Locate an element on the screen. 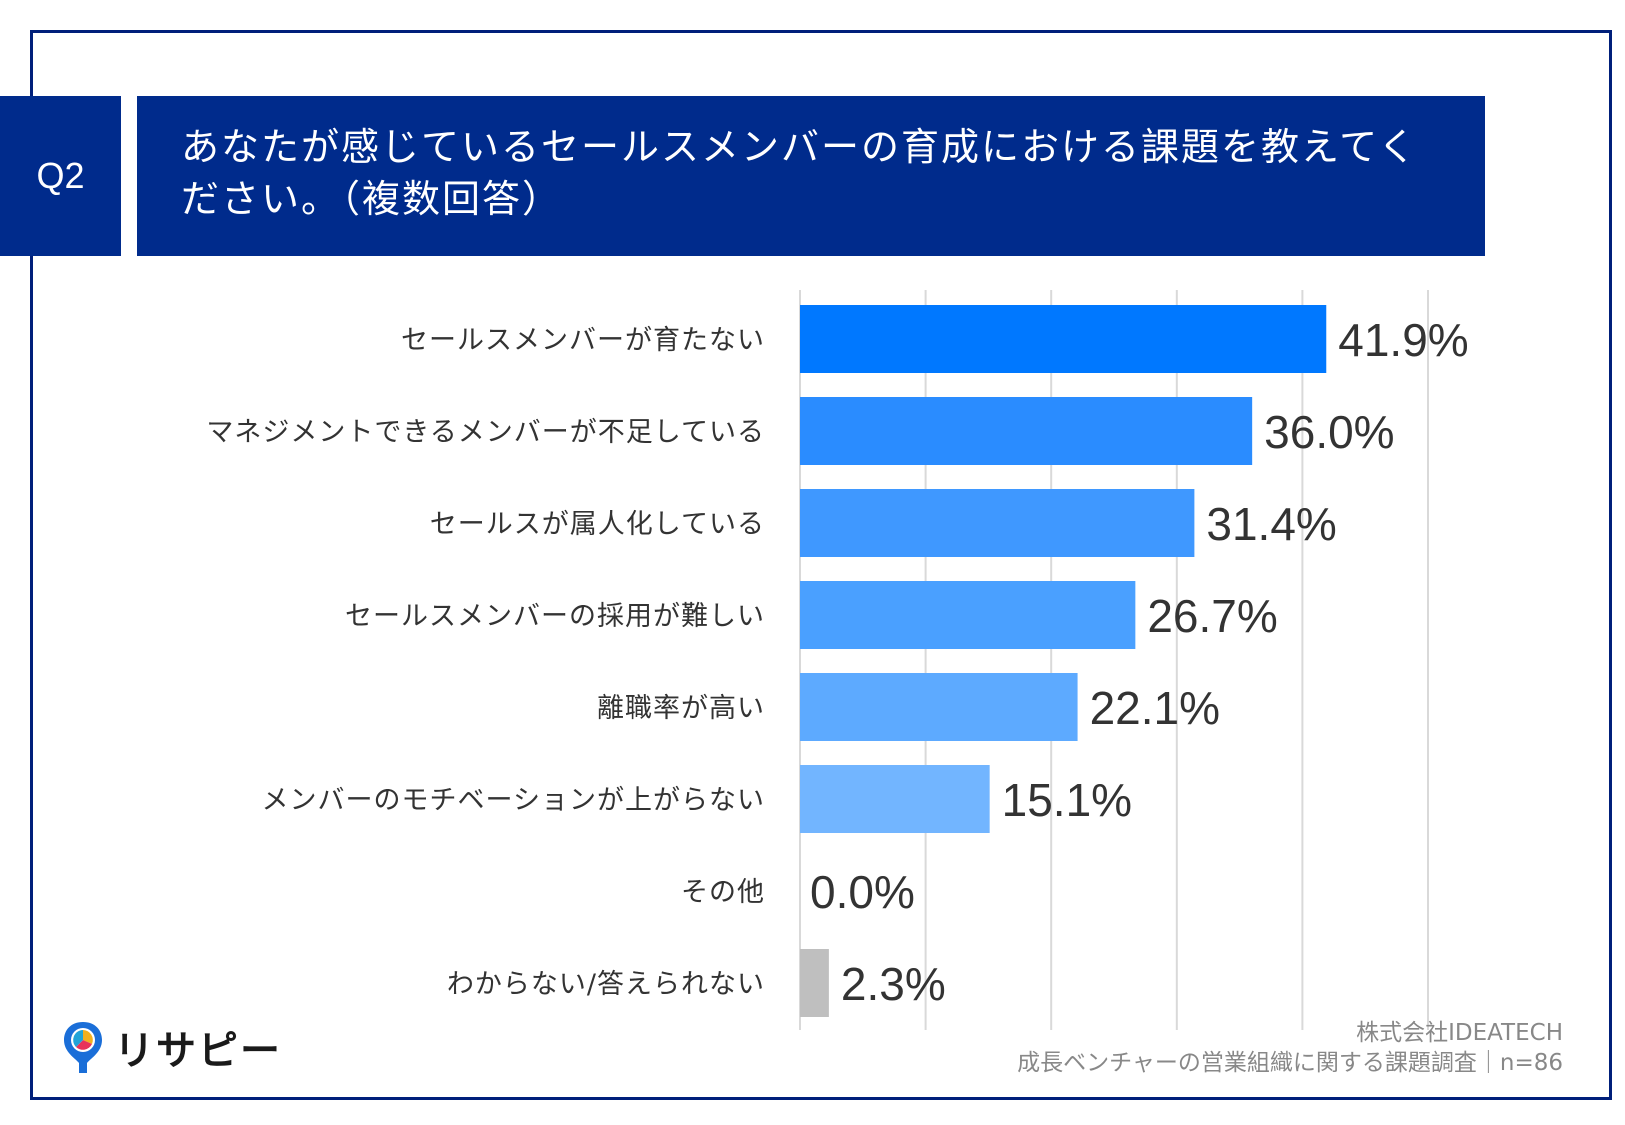 The image size is (1625, 1125). value-label-0: 41.9% is located at coordinates (1403, 340).